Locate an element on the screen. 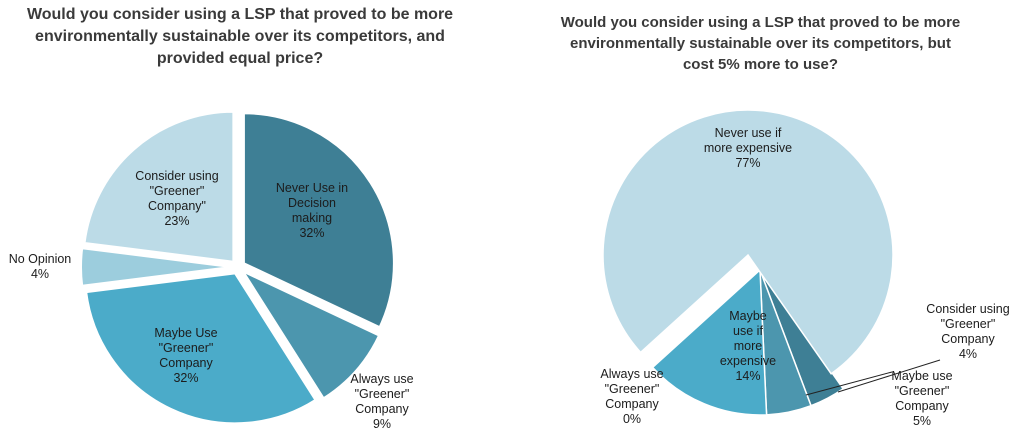  chart-1-label-3: No Opinion 4% is located at coordinates (40, 266).